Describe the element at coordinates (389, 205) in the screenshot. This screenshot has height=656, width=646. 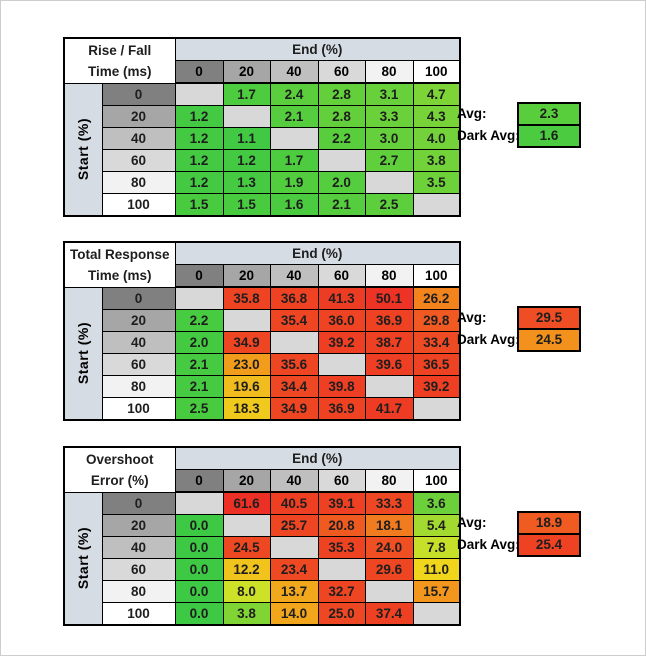
I see `data-cell: 2.5` at that location.